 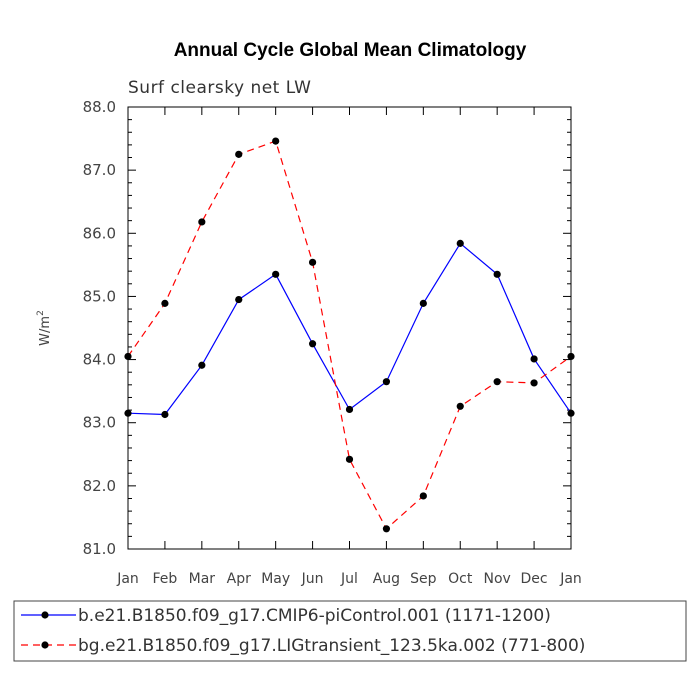 What do you see at coordinates (99, 423) in the screenshot?
I see `y-tick-label: 83.0` at bounding box center [99, 423].